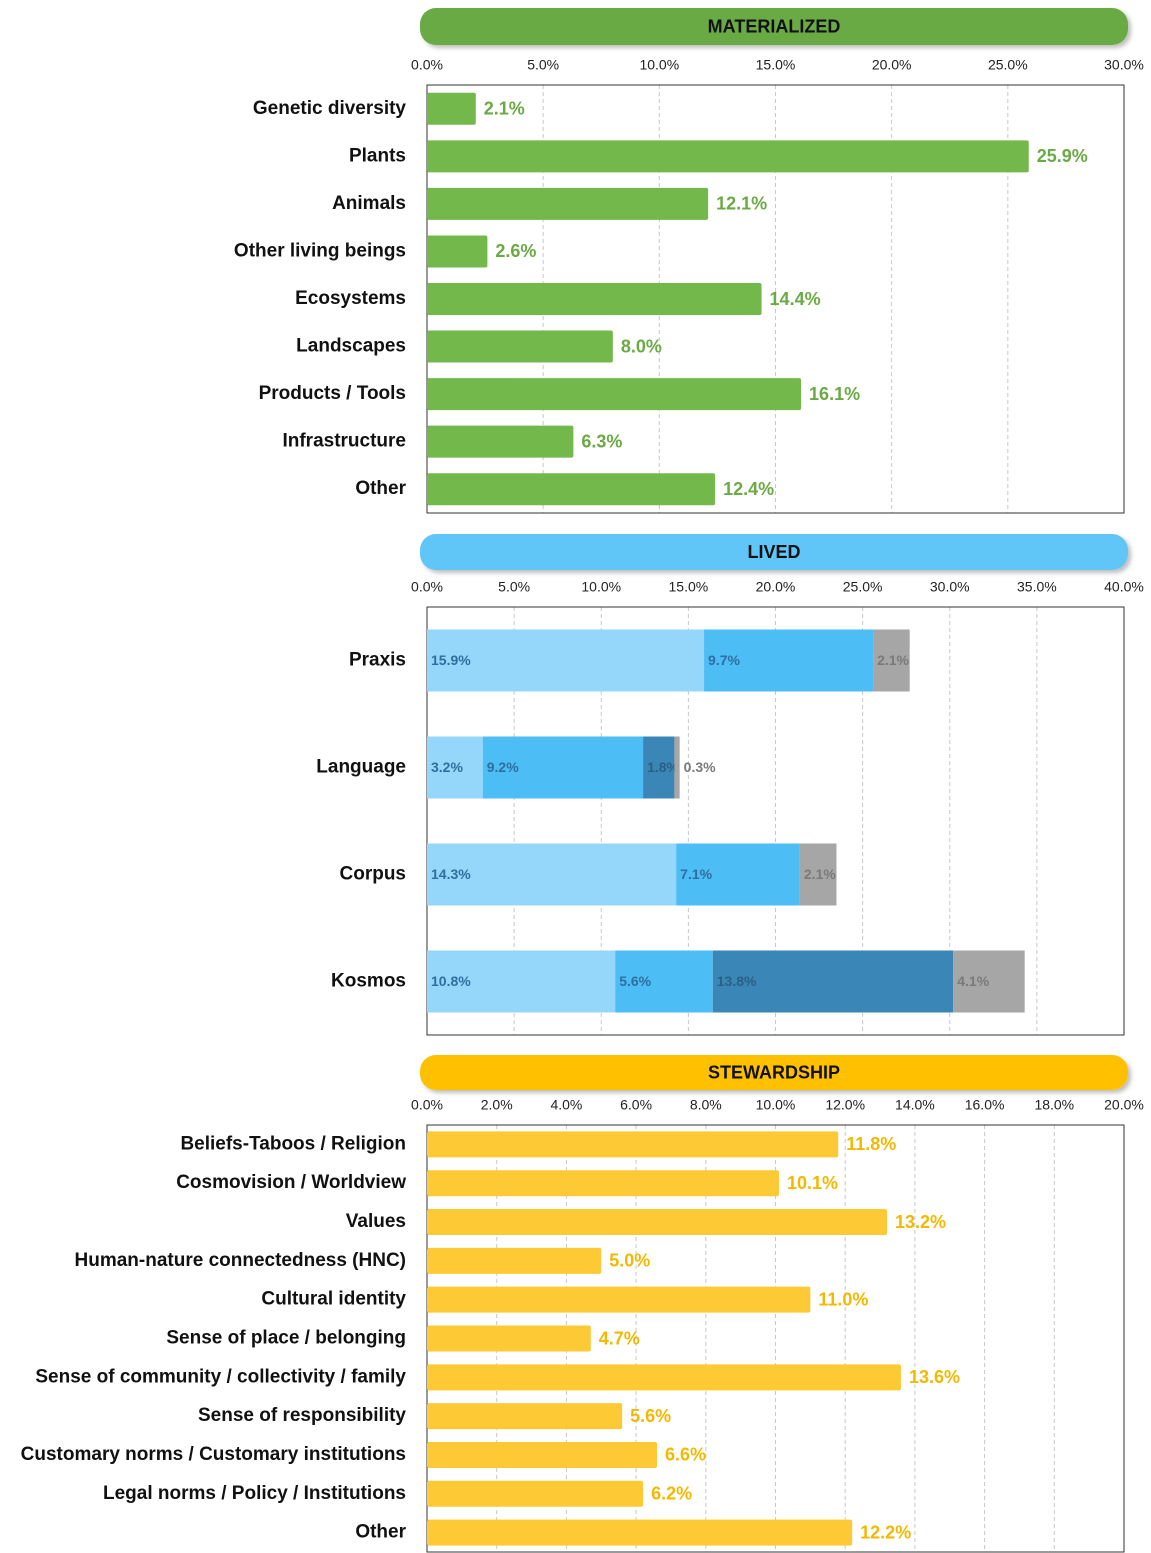 The width and height of the screenshot is (1151, 1553). I want to click on category-label: Ecosystems, so click(350, 298).